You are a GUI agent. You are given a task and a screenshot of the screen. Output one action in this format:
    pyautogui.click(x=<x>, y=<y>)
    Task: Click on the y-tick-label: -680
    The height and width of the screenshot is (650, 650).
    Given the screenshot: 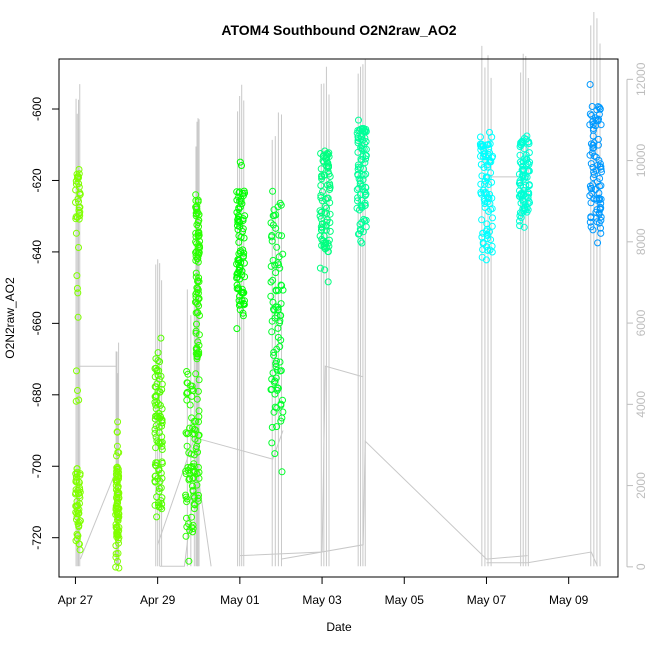 What is the action you would take?
    pyautogui.click(x=37, y=394)
    